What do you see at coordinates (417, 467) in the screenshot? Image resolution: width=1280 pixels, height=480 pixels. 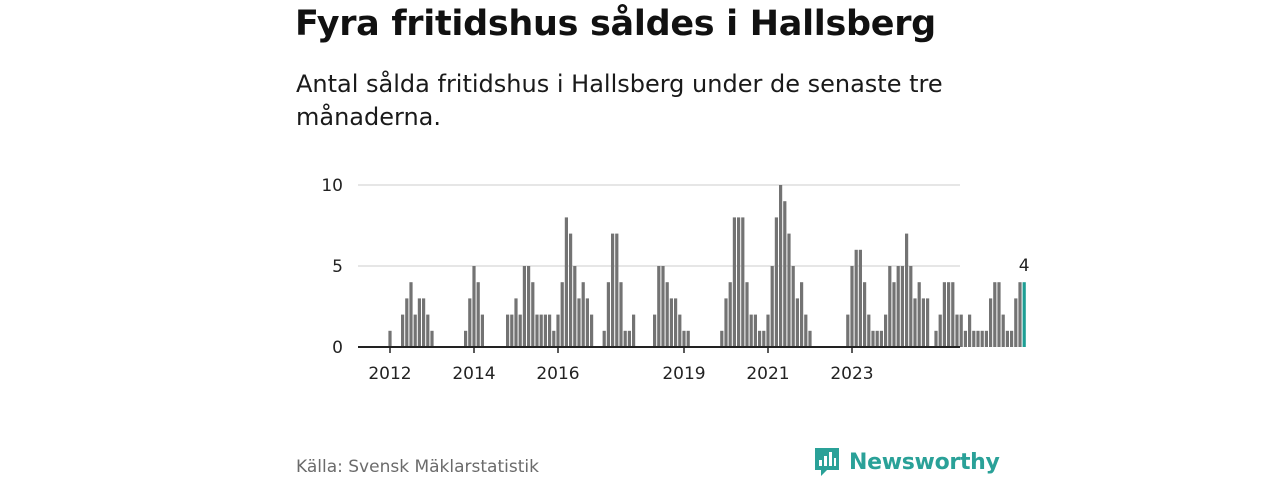 I see `source-note: Källa: Svensk Mäklarstatistik` at bounding box center [417, 467].